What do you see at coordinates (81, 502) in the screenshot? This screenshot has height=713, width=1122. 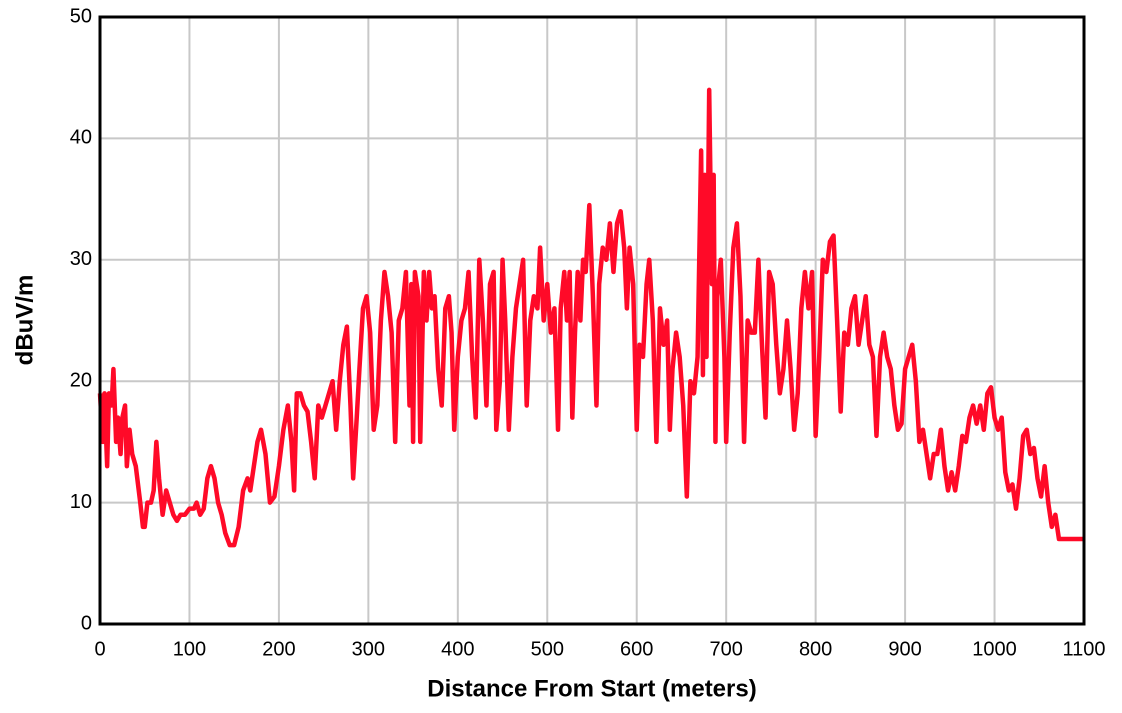 I see `y-tick-label: 10` at bounding box center [81, 502].